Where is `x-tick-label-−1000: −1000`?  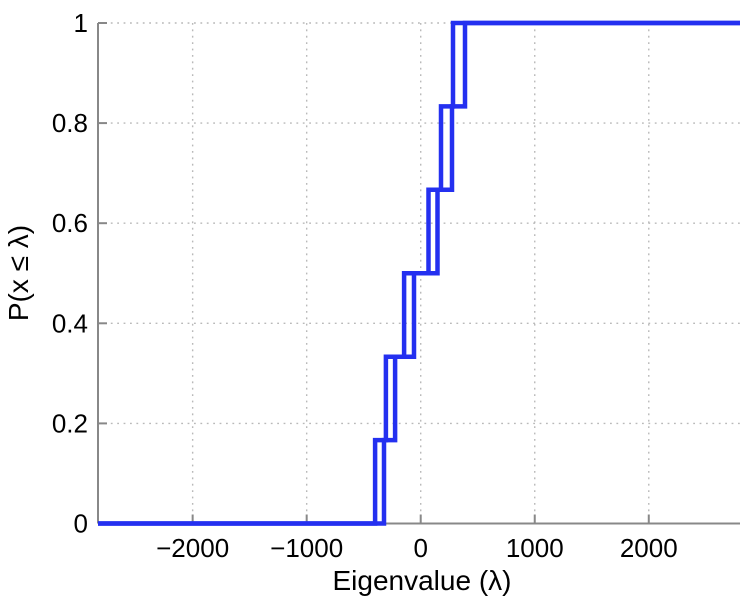
x-tick-label-−1000: −1000 is located at coordinates (306, 548).